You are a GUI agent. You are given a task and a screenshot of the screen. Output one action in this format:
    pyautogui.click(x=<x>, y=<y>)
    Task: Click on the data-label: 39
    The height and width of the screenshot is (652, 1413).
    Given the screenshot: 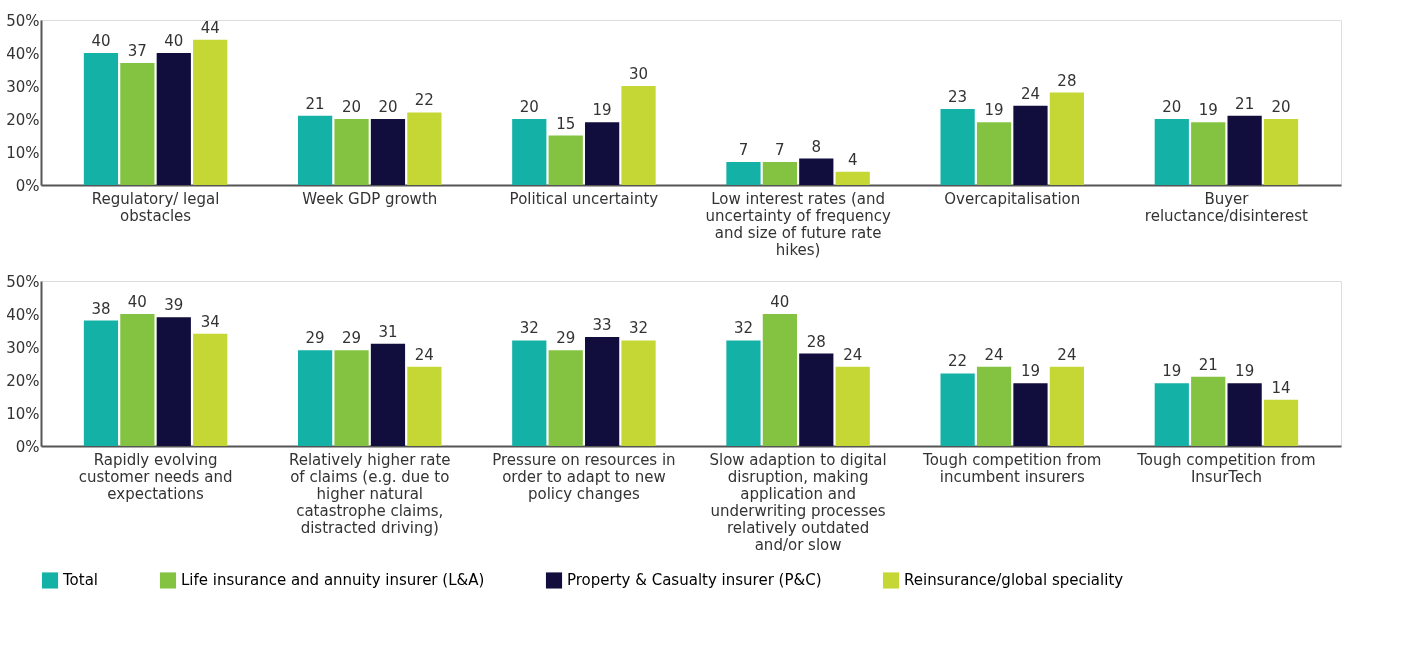 What is the action you would take?
    pyautogui.click(x=174, y=305)
    